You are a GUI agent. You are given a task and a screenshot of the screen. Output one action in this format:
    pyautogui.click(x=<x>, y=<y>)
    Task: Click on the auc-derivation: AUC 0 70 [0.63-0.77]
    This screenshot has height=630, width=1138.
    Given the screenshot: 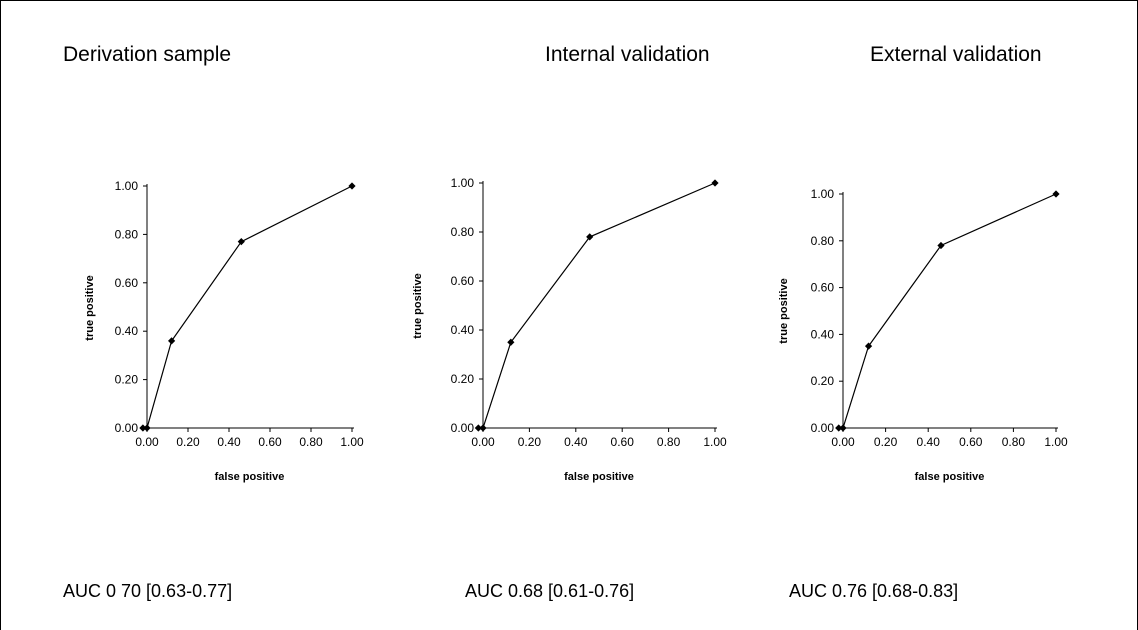 What is the action you would take?
    pyautogui.click(x=148, y=591)
    